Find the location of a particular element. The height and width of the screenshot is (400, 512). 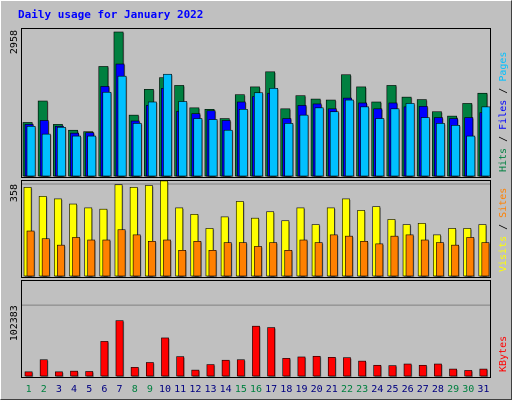

x-tick-label: 1 is located at coordinates (29, 389).